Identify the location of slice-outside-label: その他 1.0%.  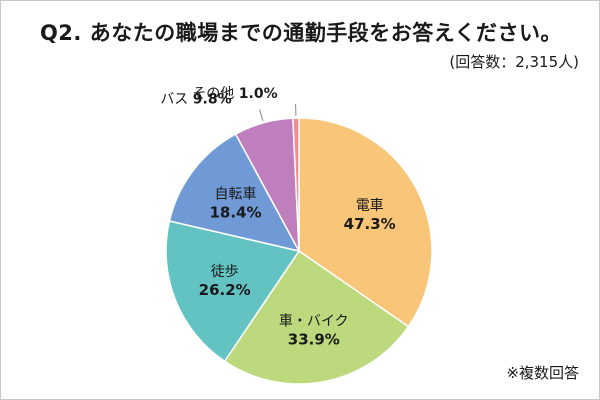
(234, 94).